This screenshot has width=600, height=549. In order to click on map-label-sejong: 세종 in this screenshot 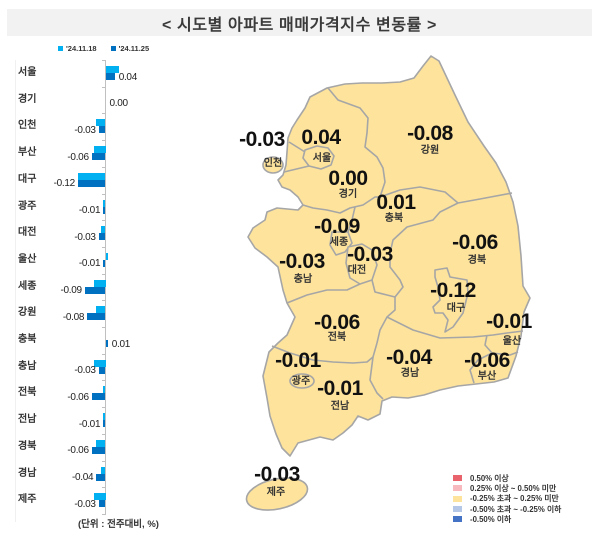, I will do `click(339, 242)`.